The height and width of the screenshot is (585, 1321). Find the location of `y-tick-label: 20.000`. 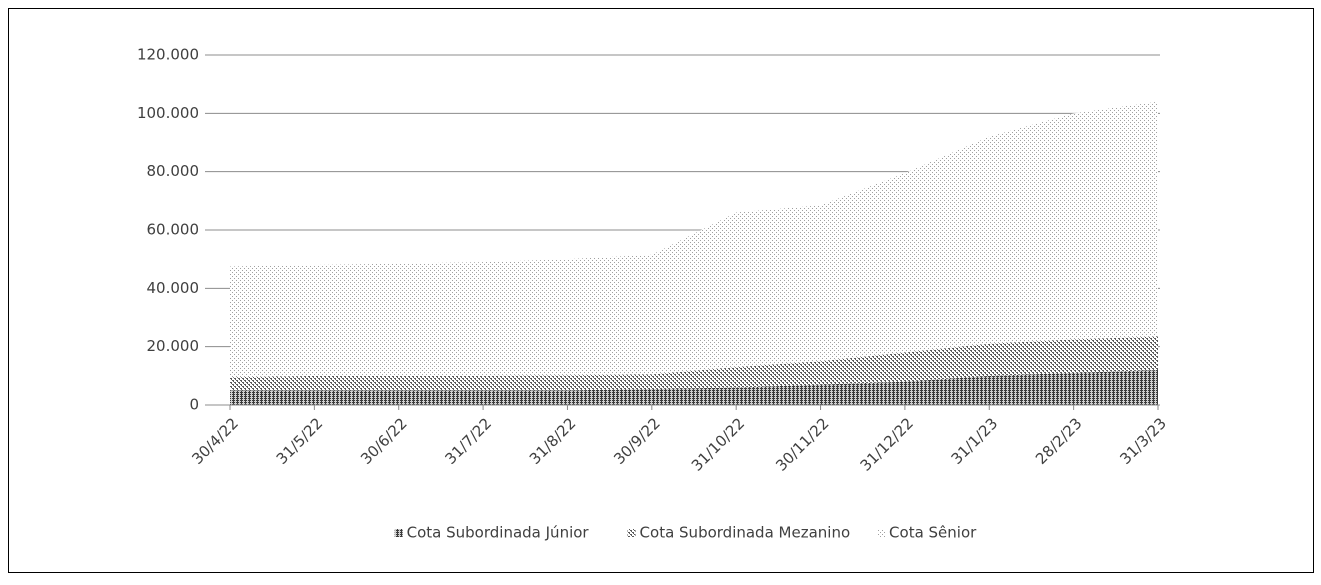

y-tick-label: 20.000 is located at coordinates (173, 346).